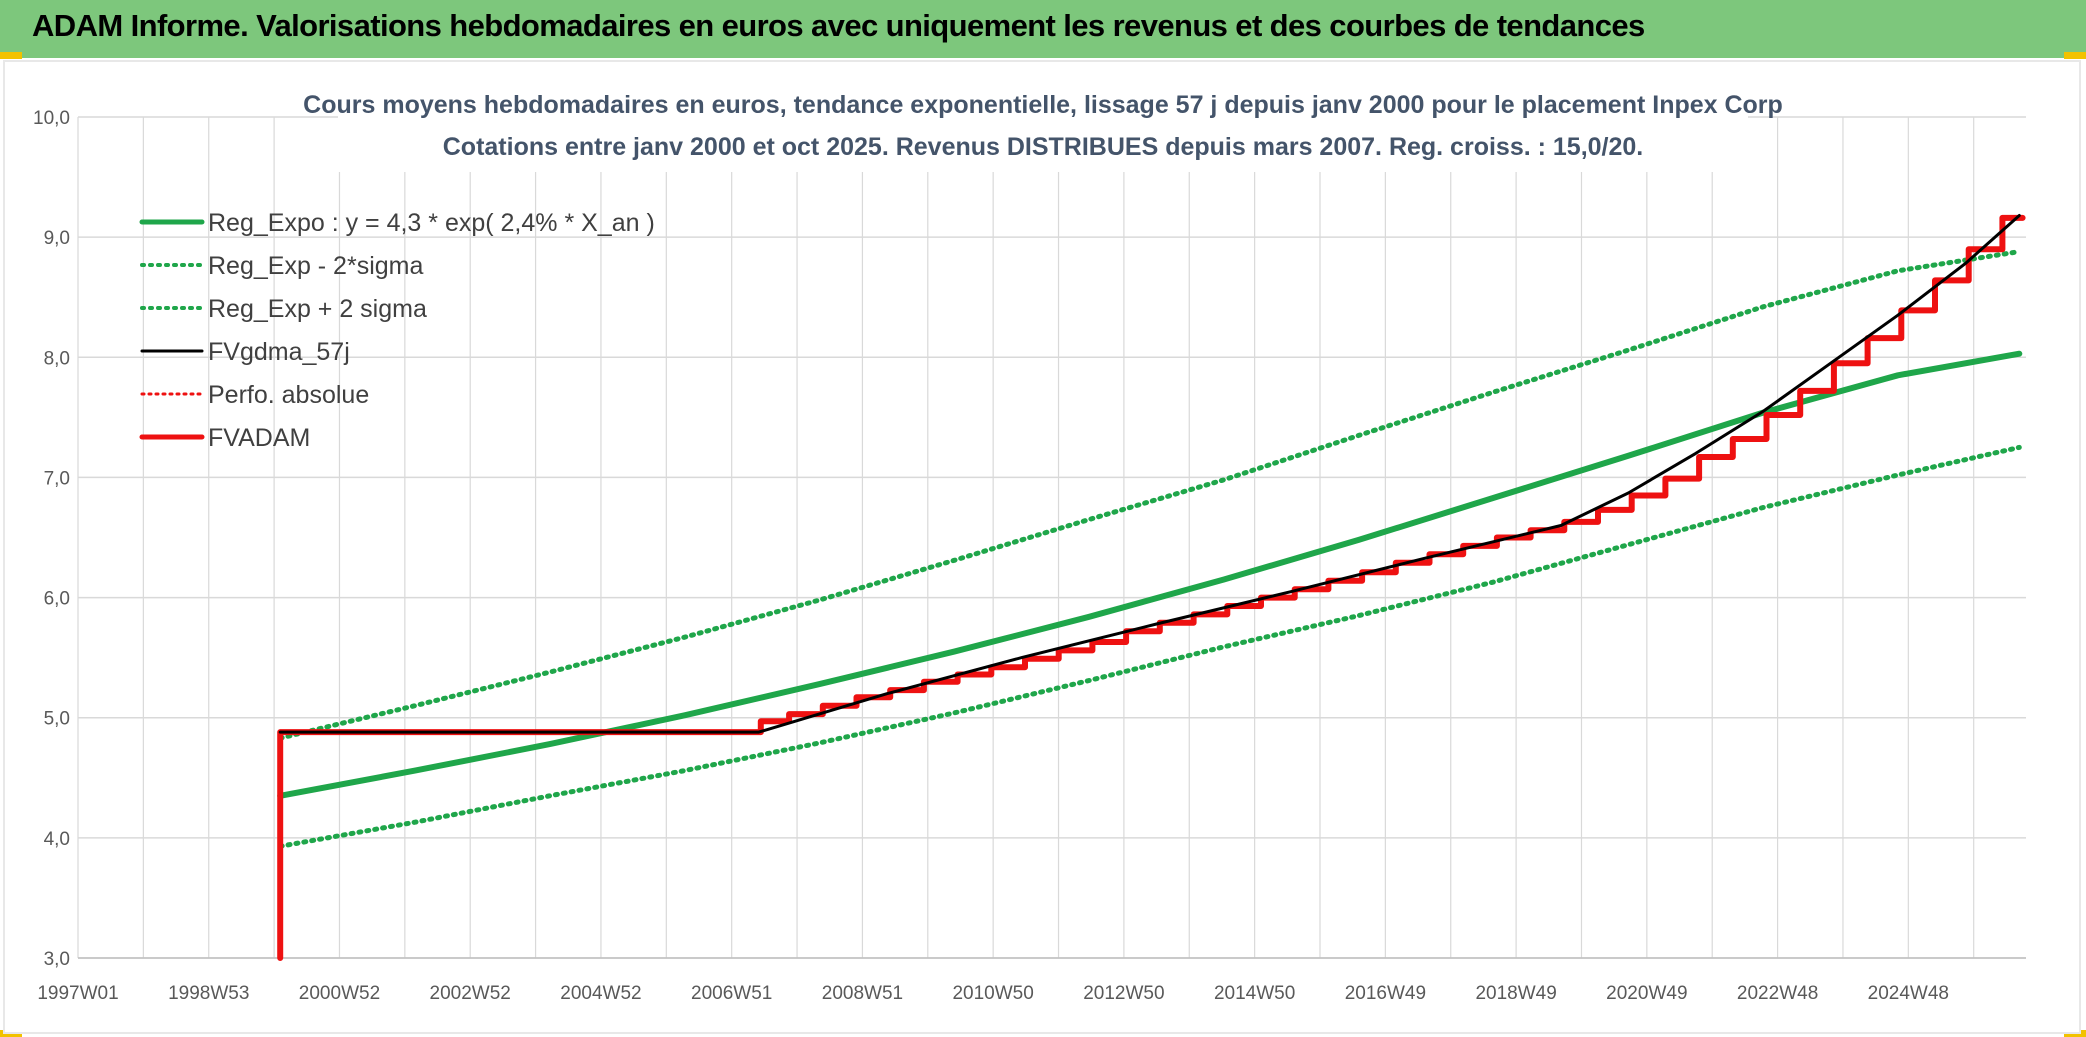 The image size is (2086, 1037). I want to click on legend-label: Perfo. absolue, so click(288, 395).